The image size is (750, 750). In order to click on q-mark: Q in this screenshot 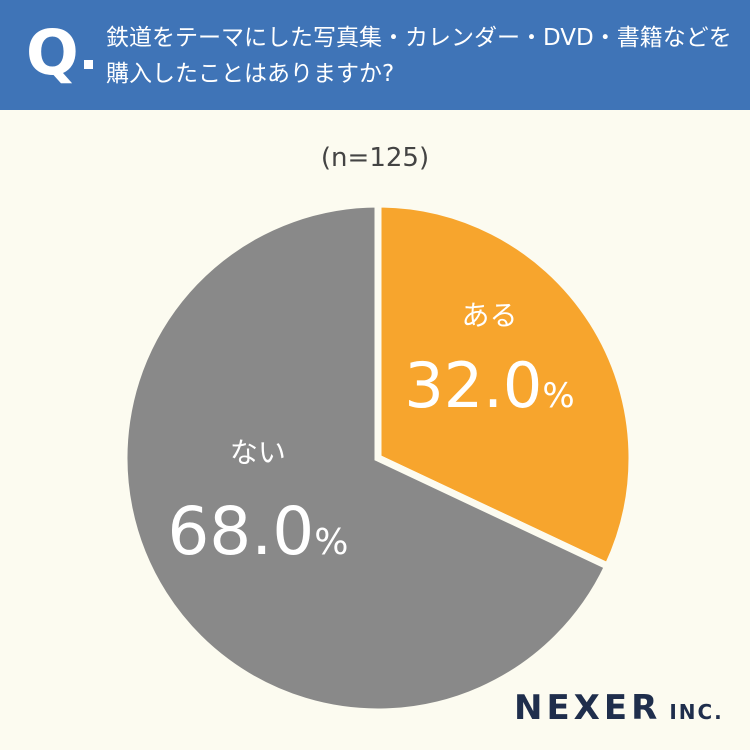, I will do `click(52, 52)`.